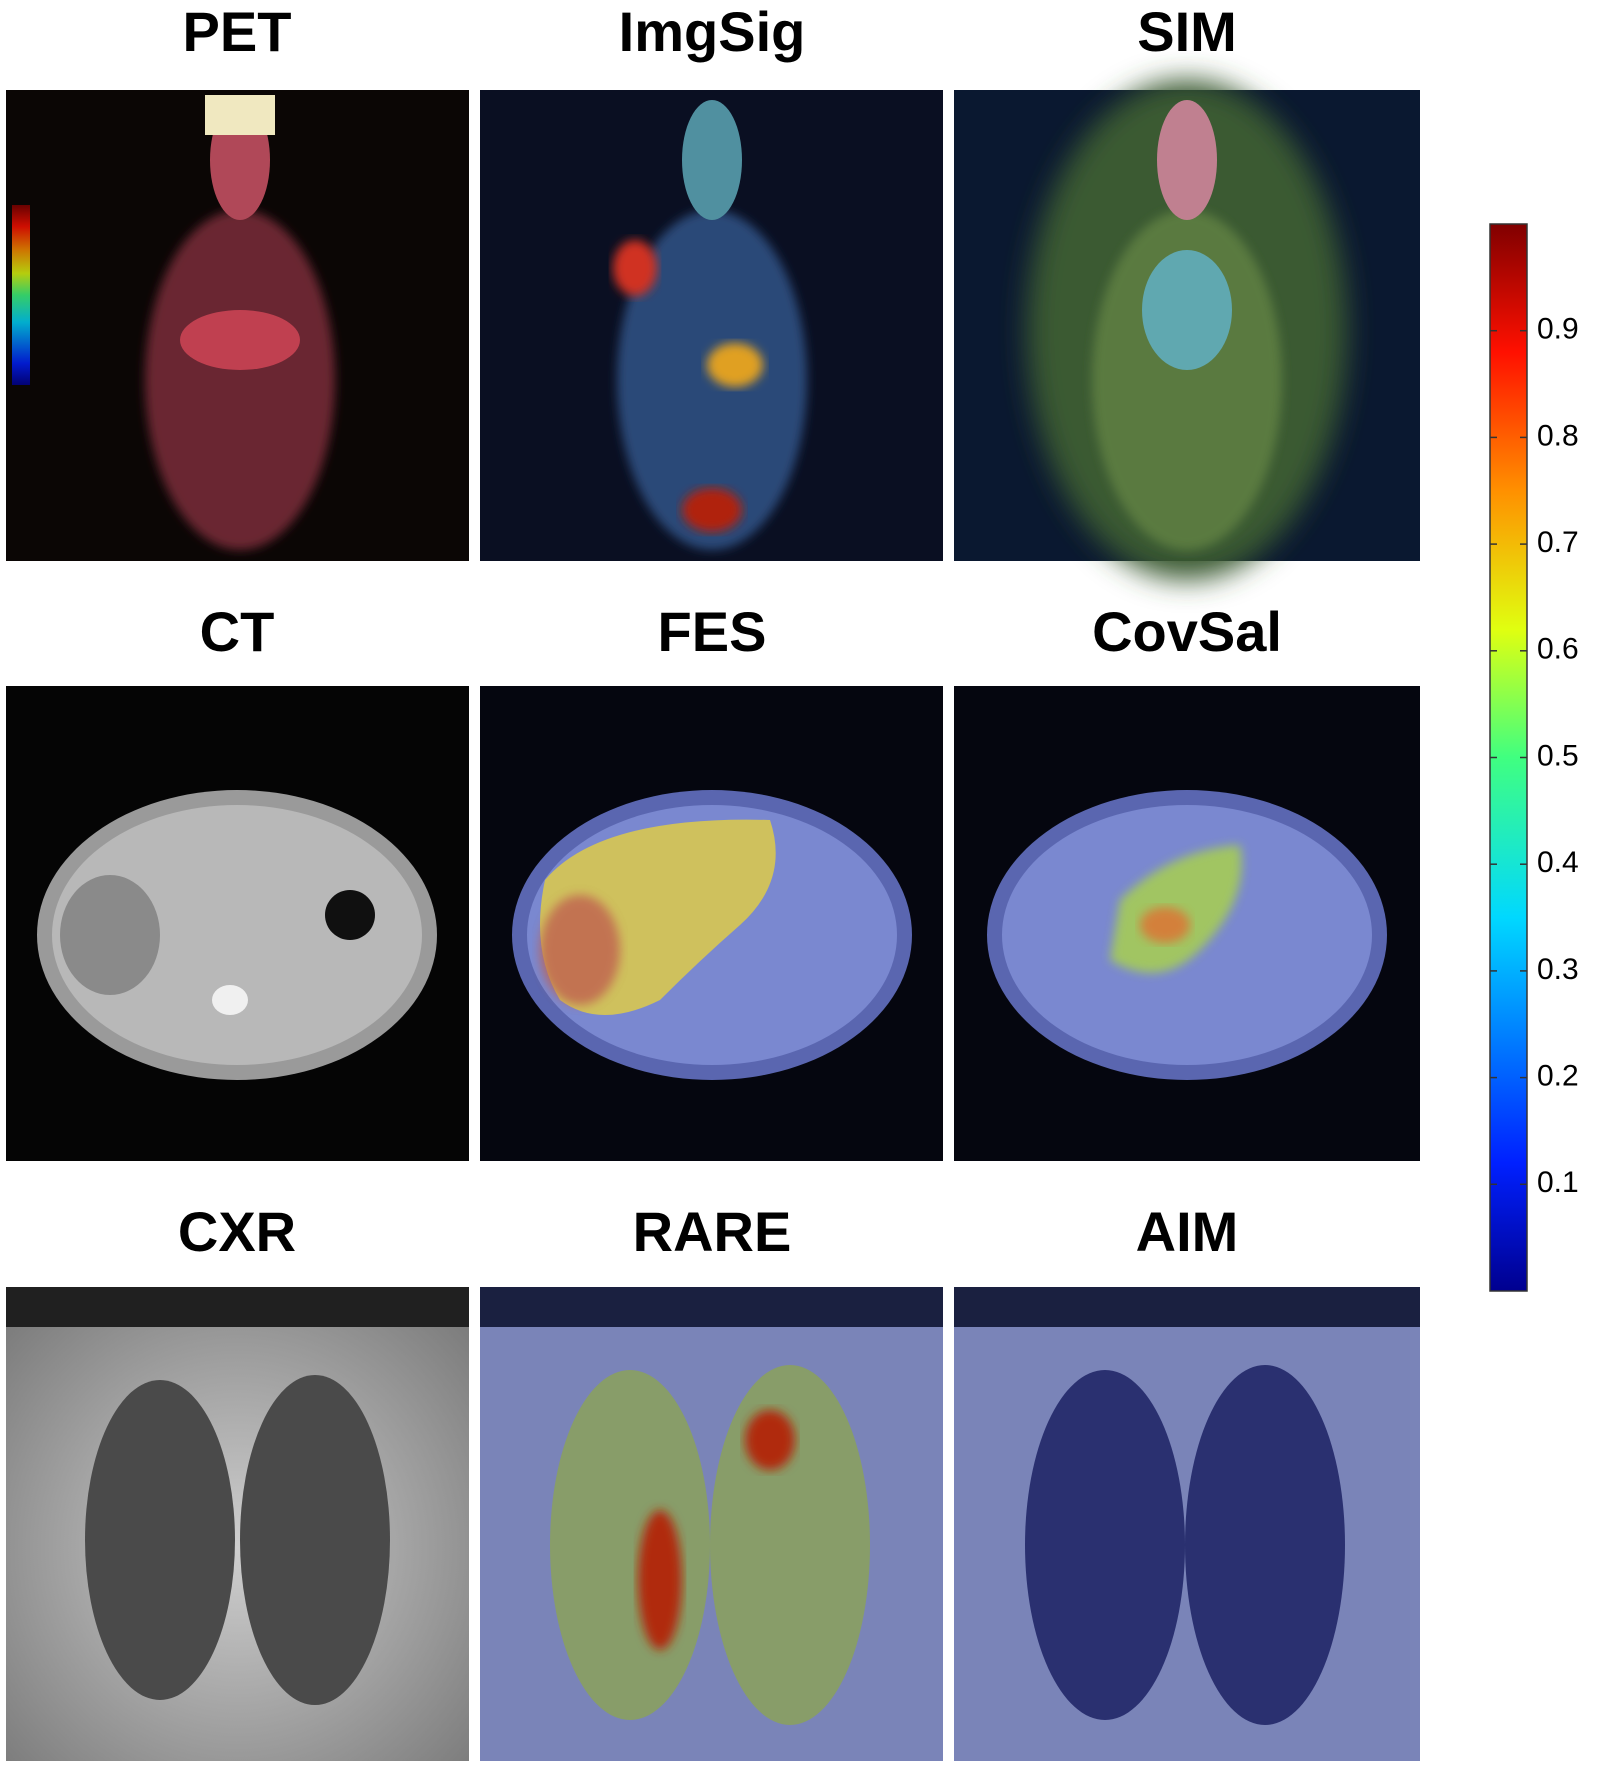 The width and height of the screenshot is (1600, 1771). I want to click on panel-cxr-image, so click(237, 1524).